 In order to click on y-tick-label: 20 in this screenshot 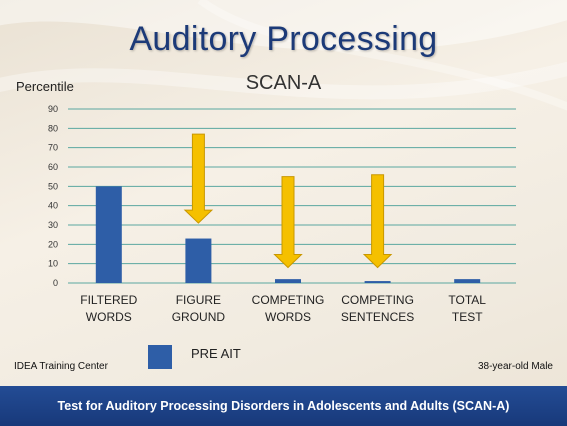, I will do `click(53, 244)`.